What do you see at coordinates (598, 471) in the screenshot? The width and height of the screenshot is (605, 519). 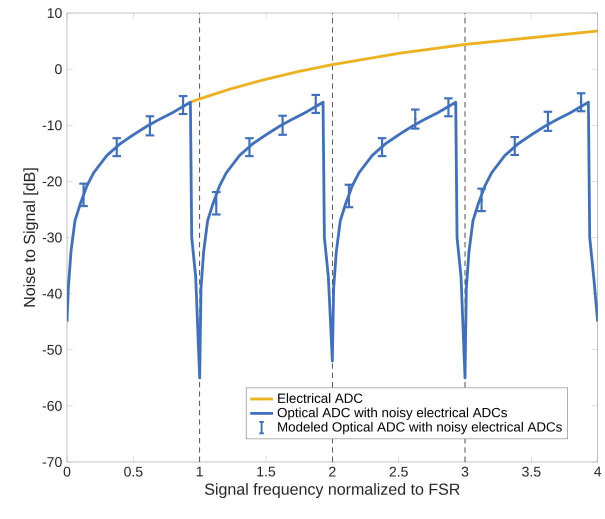 I see `x-tick-label: 4` at bounding box center [598, 471].